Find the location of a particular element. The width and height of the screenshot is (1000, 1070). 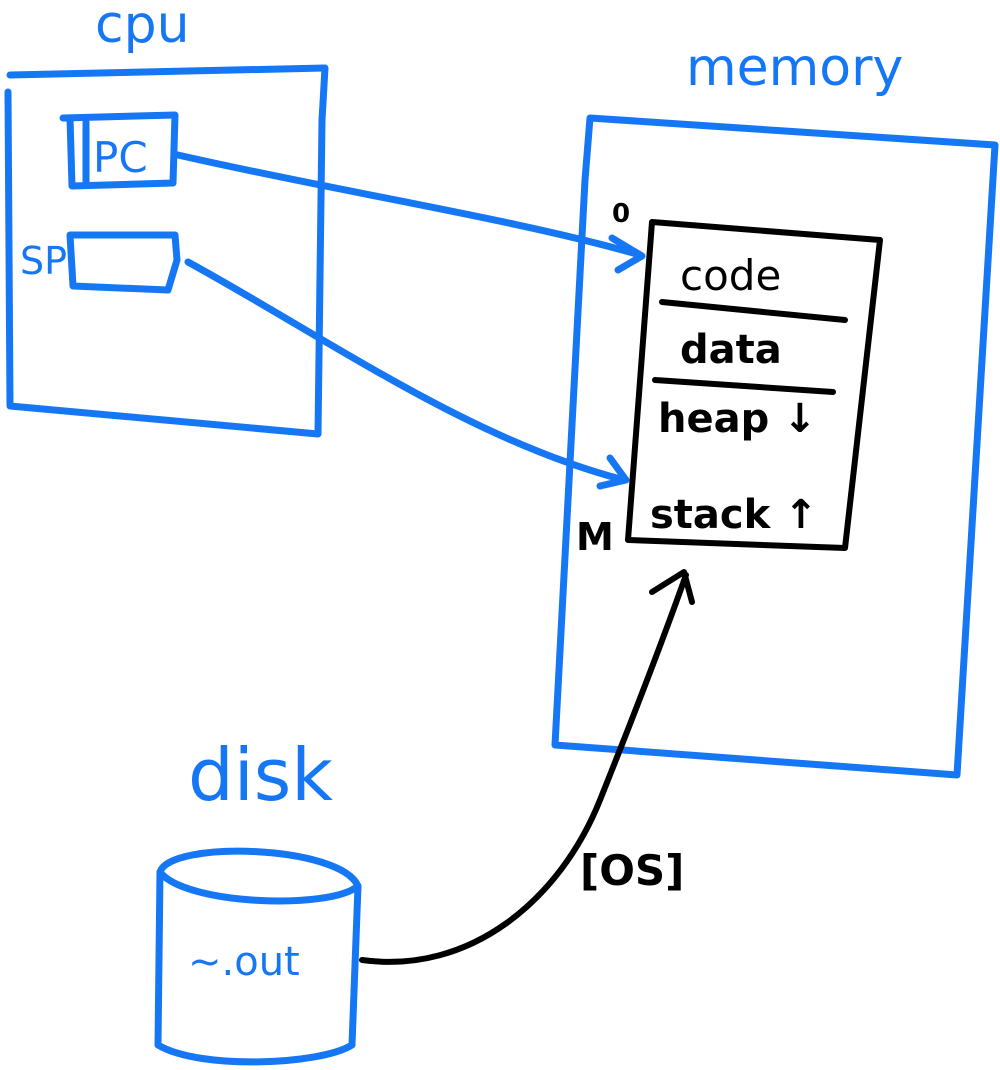

disk-file-label: ~.out is located at coordinates (244, 962).